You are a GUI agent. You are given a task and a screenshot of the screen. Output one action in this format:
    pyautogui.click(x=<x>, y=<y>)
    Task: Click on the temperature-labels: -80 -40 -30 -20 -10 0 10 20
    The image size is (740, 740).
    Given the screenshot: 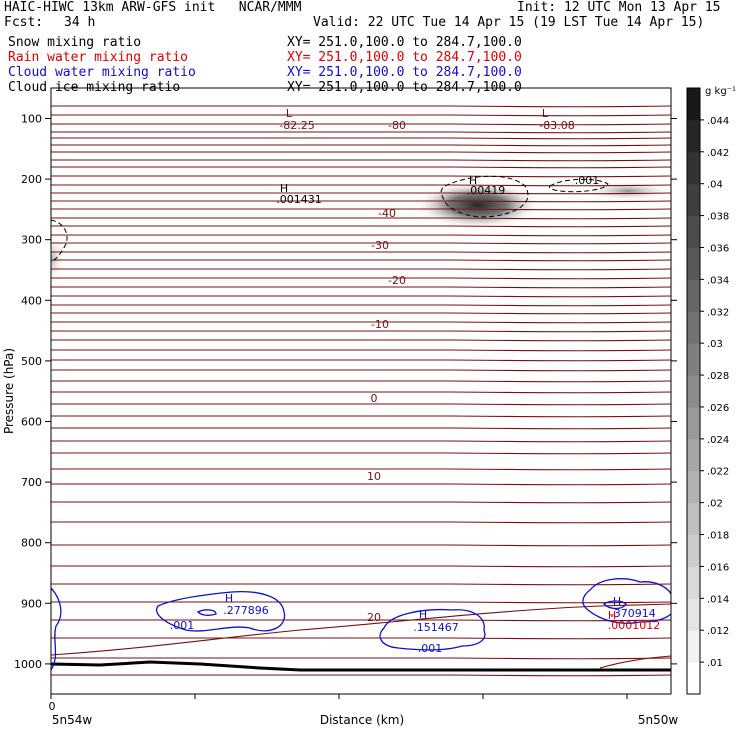 What is the action you would take?
    pyautogui.click(x=386, y=371)
    